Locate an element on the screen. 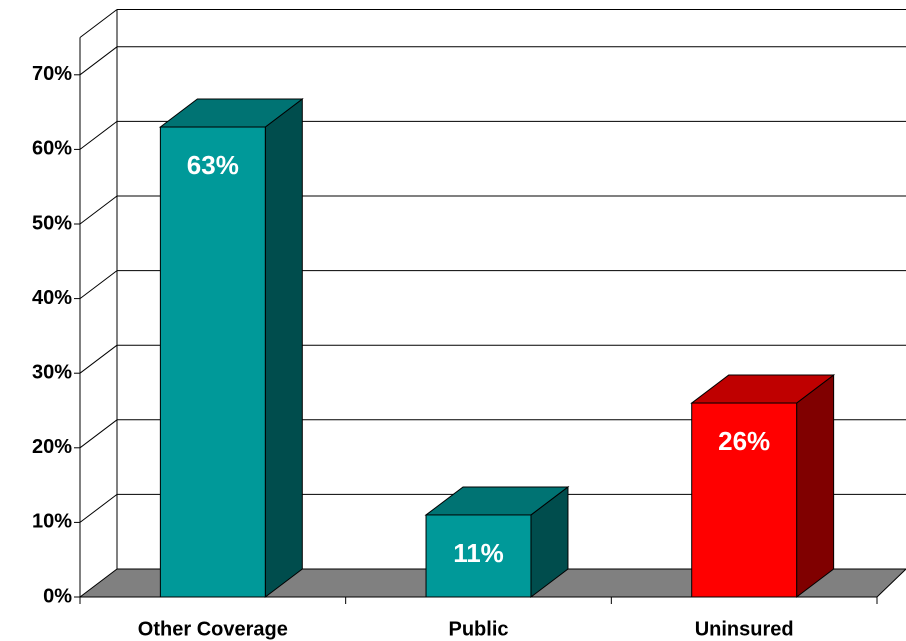 This screenshot has height=641, width=906. y-tick-label: 70% is located at coordinates (52, 74).